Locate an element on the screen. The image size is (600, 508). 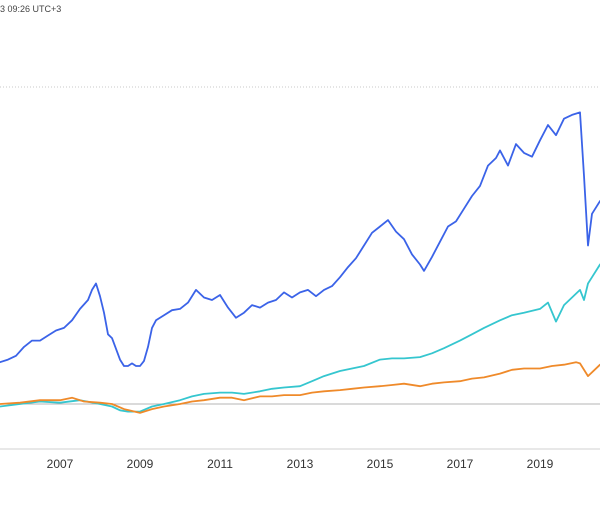
x-tick-label: 2013 is located at coordinates (300, 464).